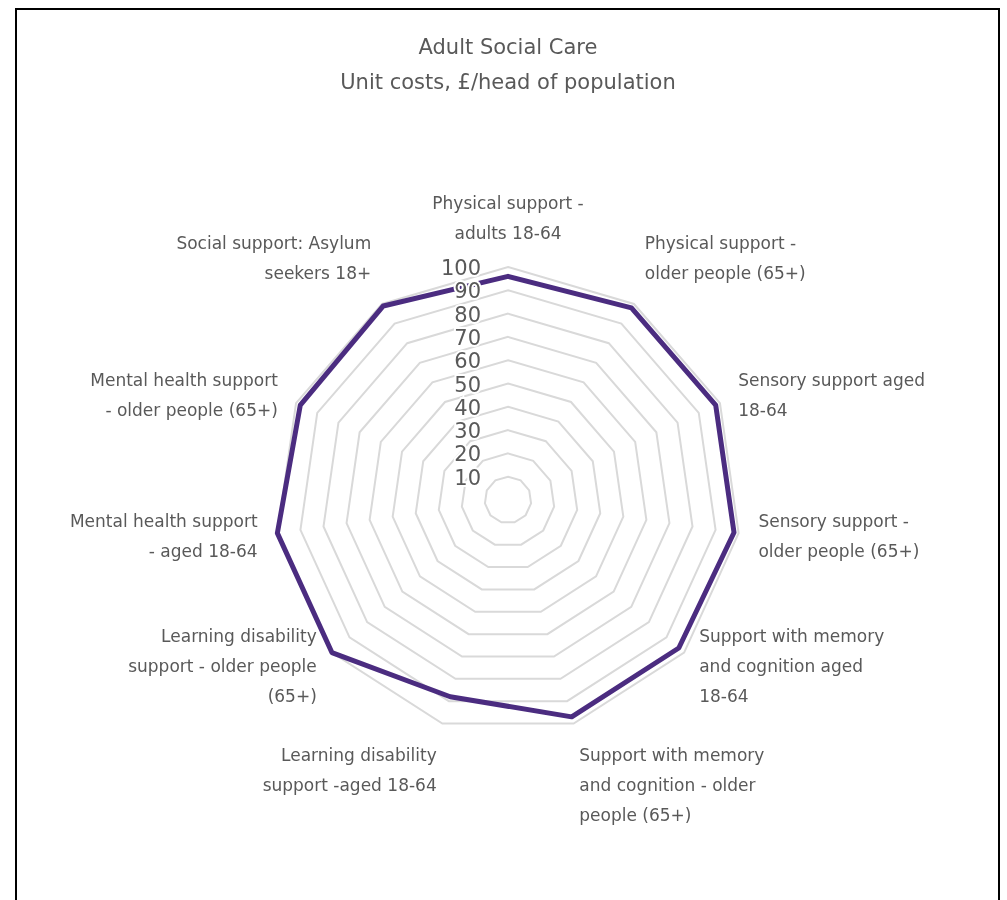 The image size is (1007, 900). What do you see at coordinates (832, 394) in the screenshot?
I see `spoke-label: Sensory support aged 18-64` at bounding box center [832, 394].